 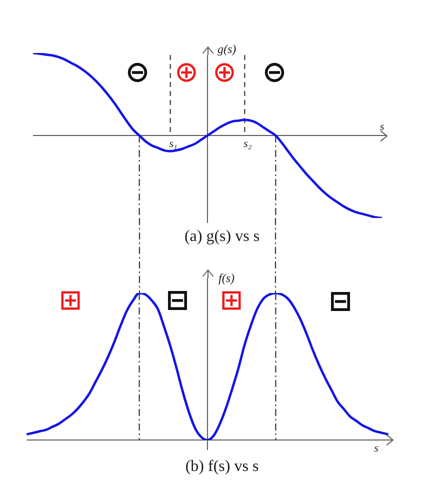 What do you see at coordinates (227, 49) in the screenshot?
I see `y-axis-title: g(s)` at bounding box center [227, 49].